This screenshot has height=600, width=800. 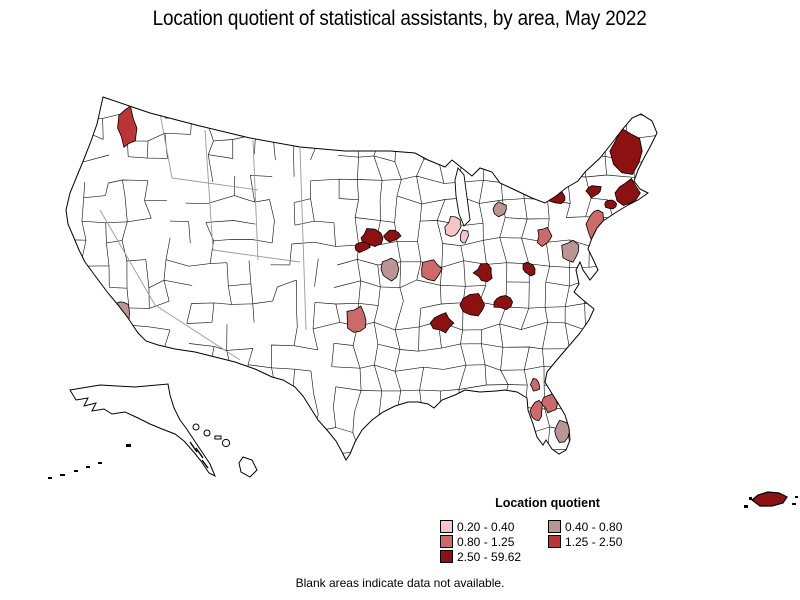 What do you see at coordinates (225, 450) in the screenshot?
I see `hawaii-islands` at bounding box center [225, 450].